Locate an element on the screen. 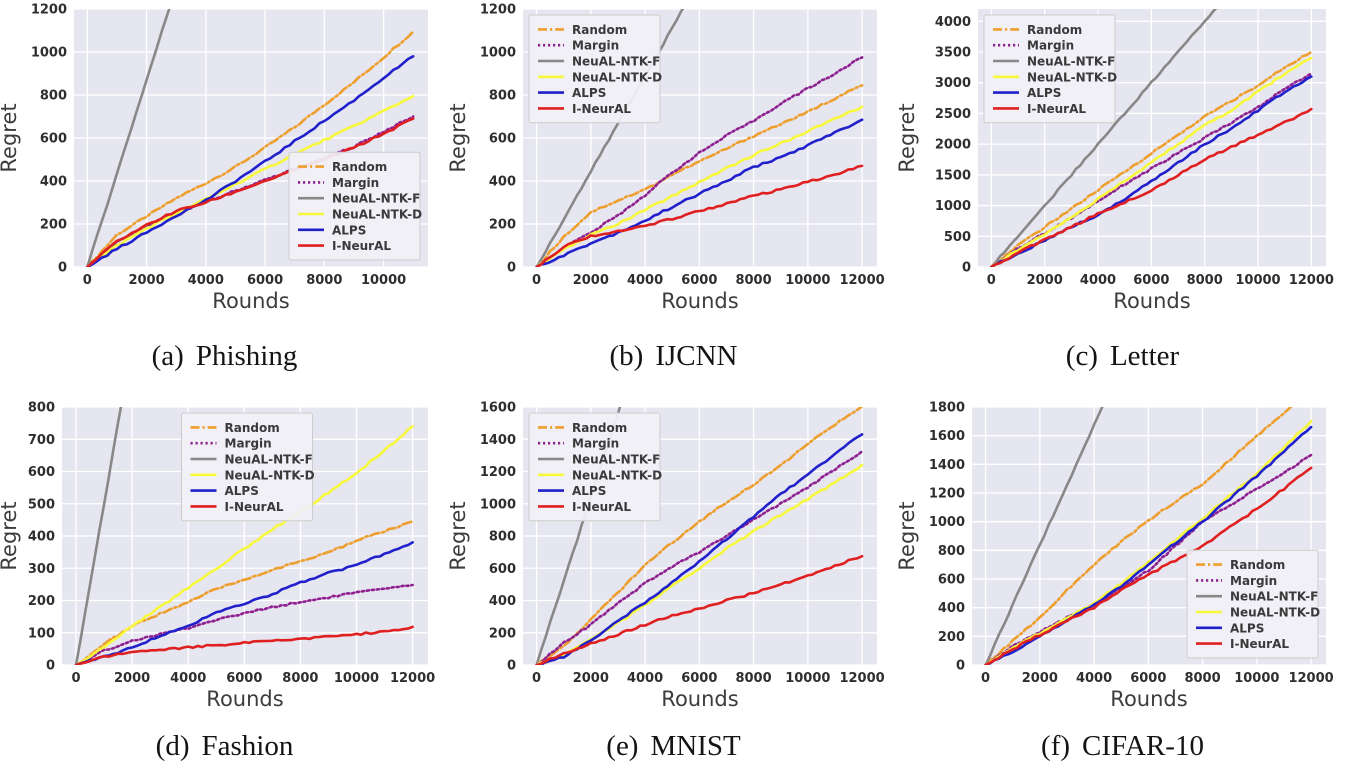  x-axis-label: Rounds is located at coordinates (1148, 699).